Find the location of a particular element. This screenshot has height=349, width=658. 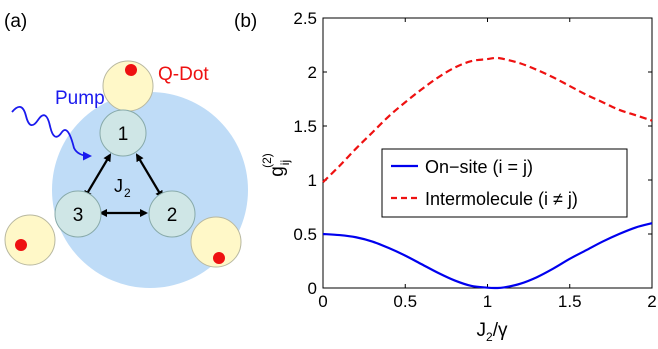

x-tick-label: 1.5 is located at coordinates (570, 301).